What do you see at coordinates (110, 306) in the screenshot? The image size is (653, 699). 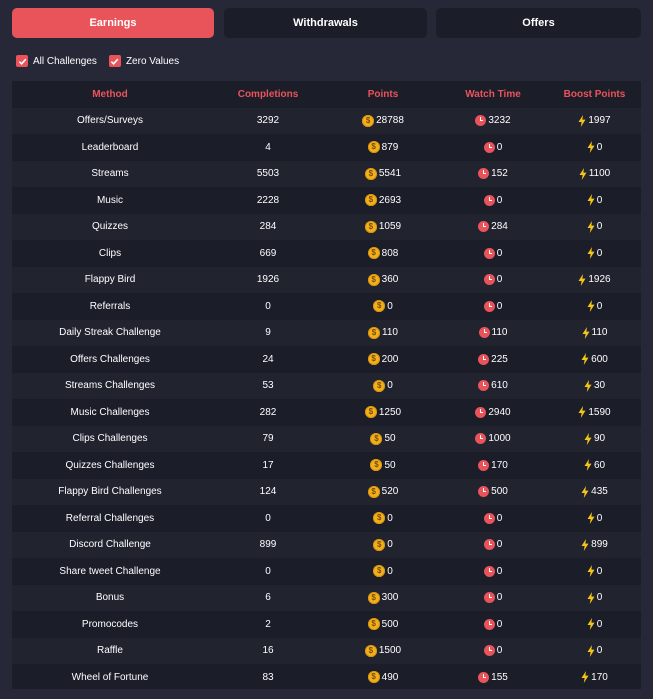 I see `method-cell: Referrals` at bounding box center [110, 306].